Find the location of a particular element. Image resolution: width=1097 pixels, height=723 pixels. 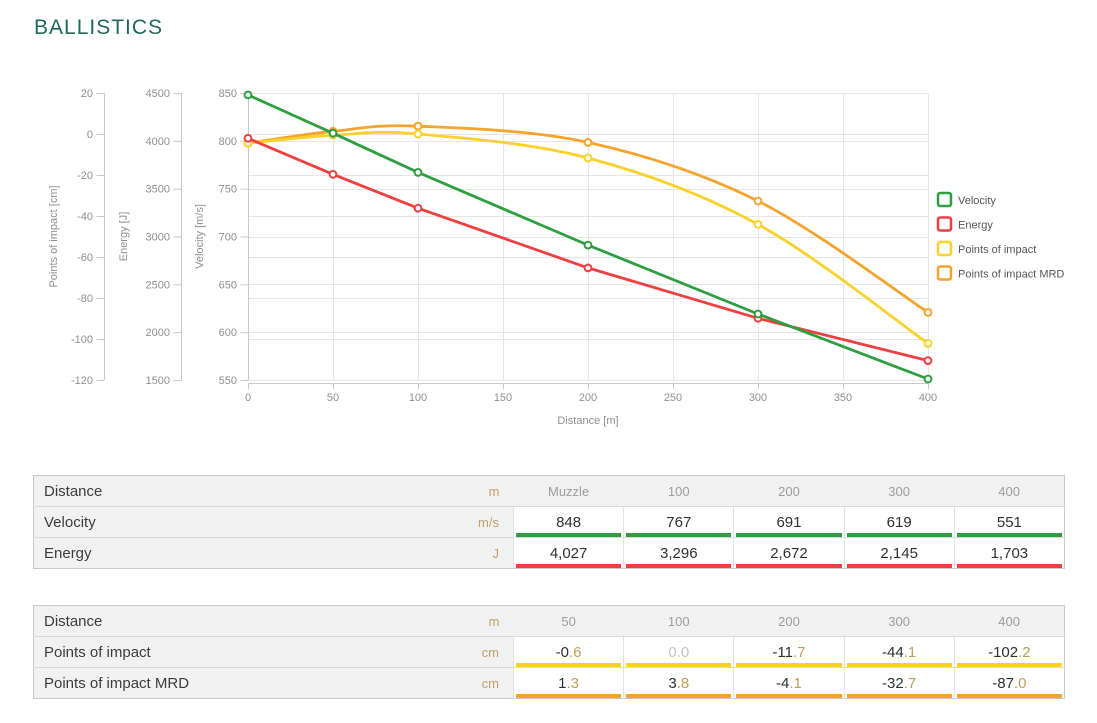

svg-text: 750 is located at coordinates (228, 190).